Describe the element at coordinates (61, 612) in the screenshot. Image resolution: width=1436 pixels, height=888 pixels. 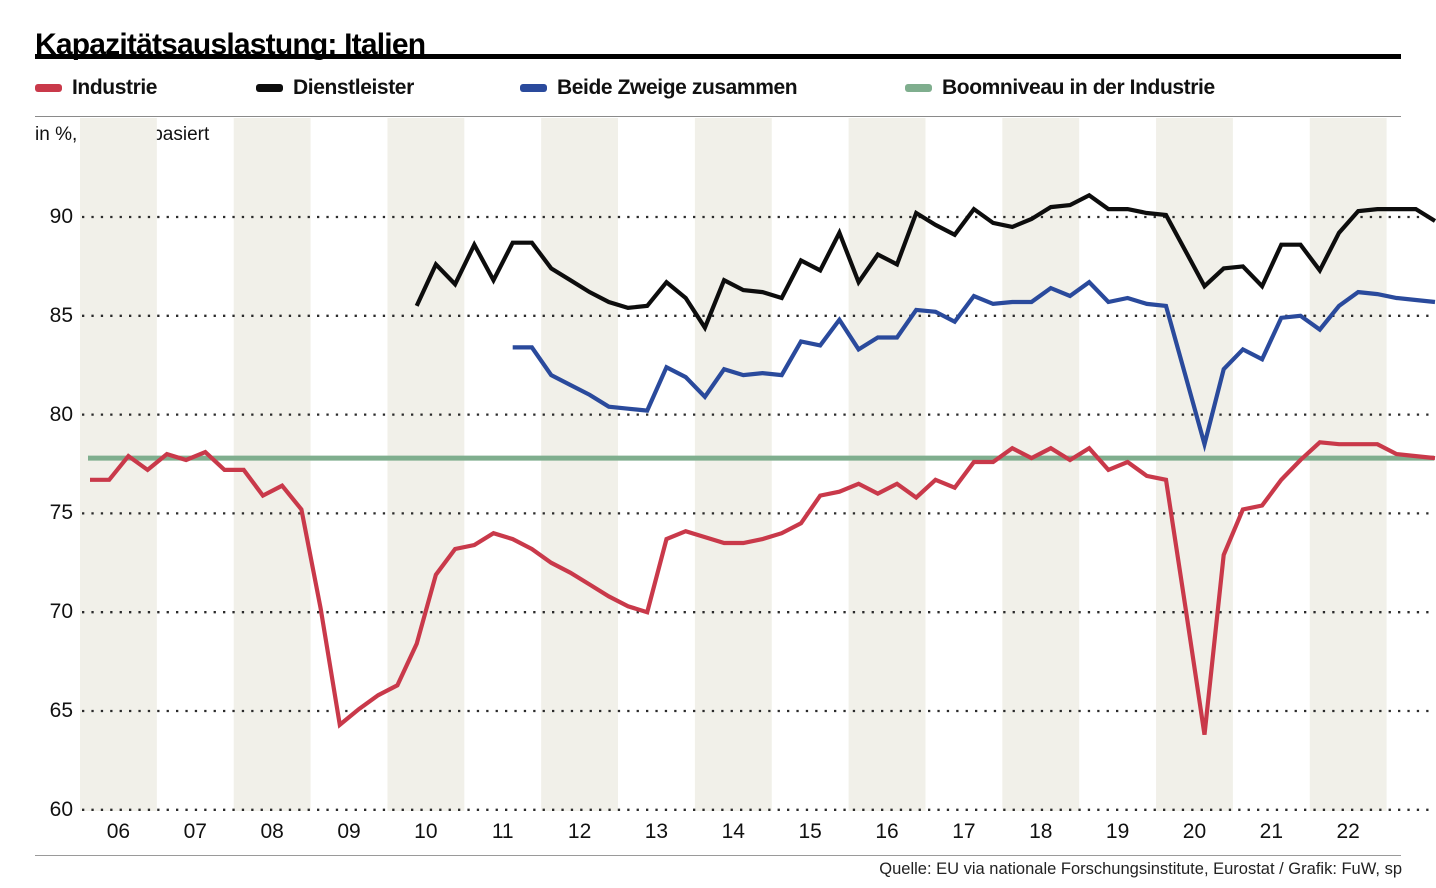
I see `y-tick-label-70: 70` at that location.